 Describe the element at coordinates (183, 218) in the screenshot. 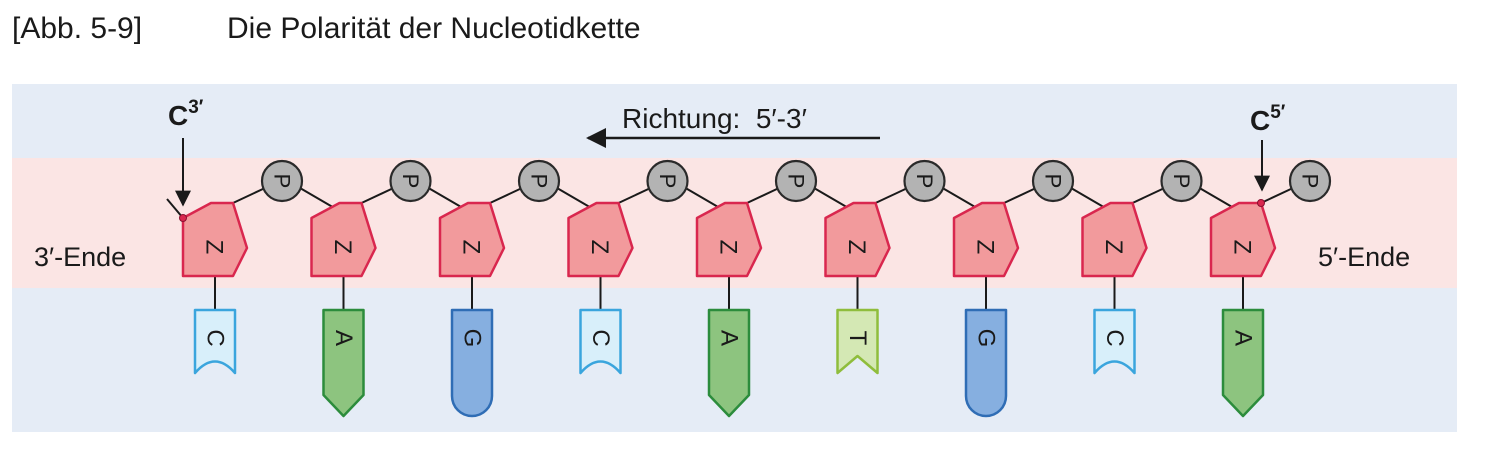

I see `carbon-3-prime-dot` at that location.